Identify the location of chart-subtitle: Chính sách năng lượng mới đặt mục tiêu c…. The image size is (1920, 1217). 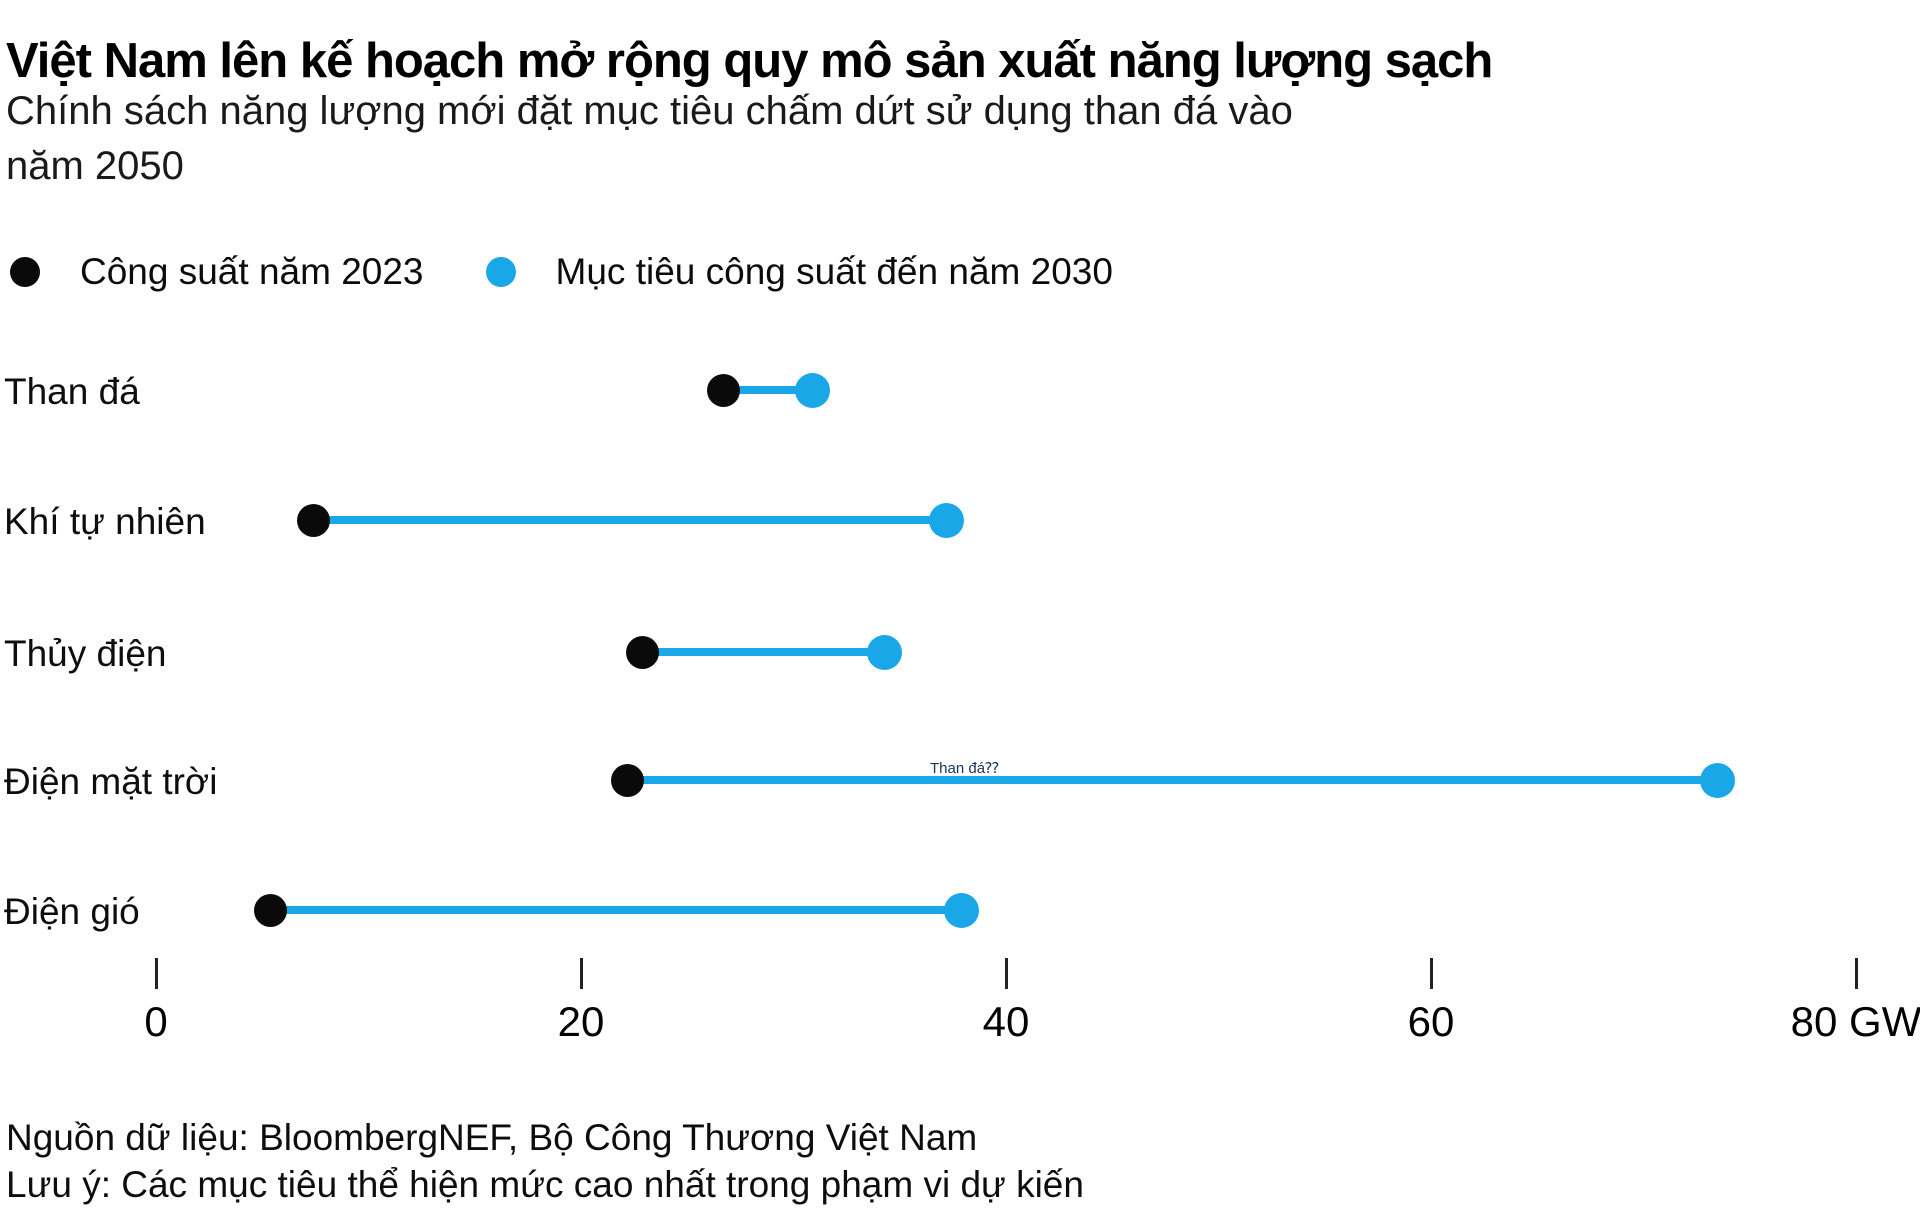
(649, 138).